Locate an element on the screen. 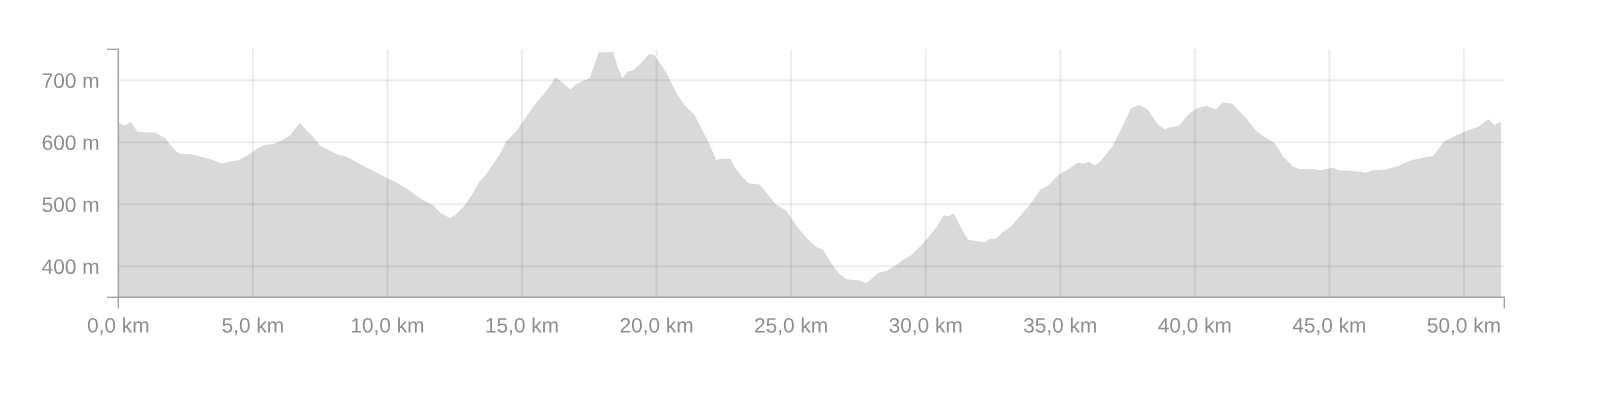 The image size is (1598, 412). x-tick-label: 50,0 km is located at coordinates (1463, 326).